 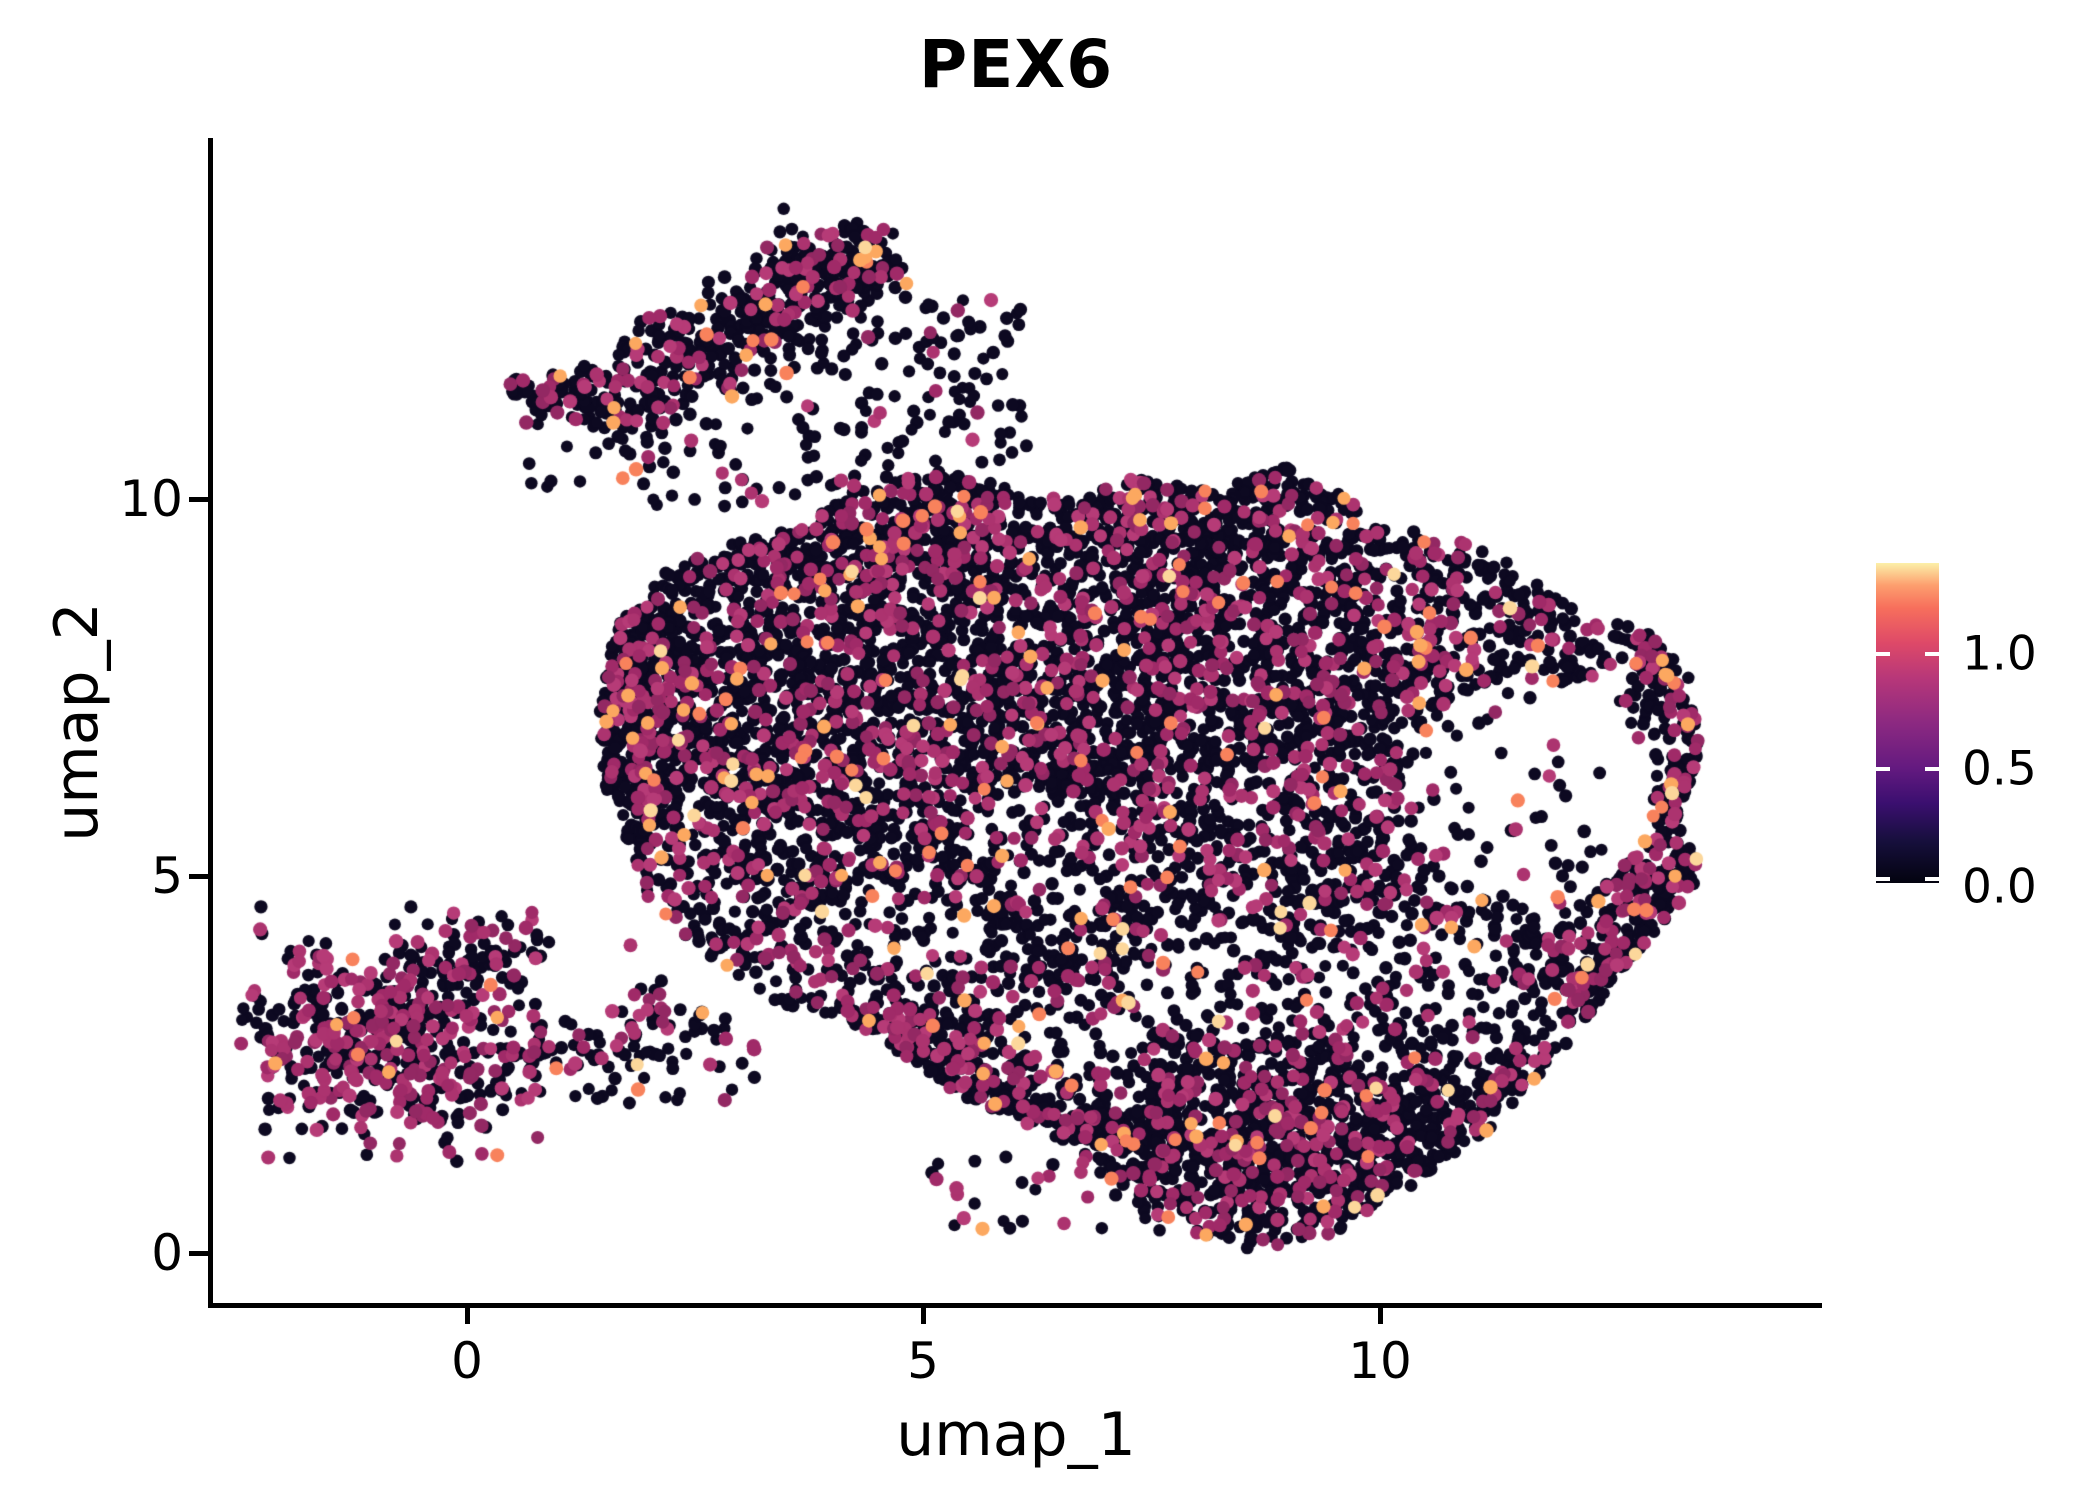 What do you see at coordinates (167, 876) in the screenshot?
I see `y-tick-label: 5` at bounding box center [167, 876].